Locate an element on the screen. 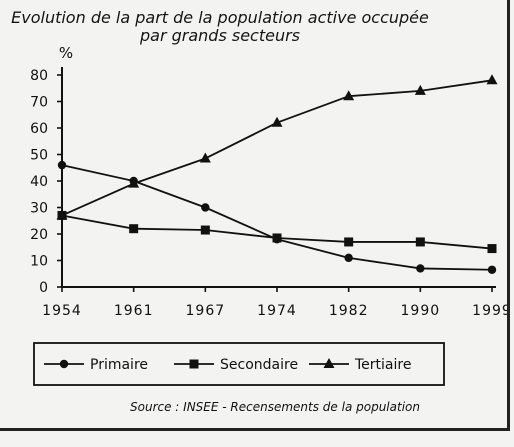 The height and width of the screenshot is (447, 514). y-tick-label: 70 is located at coordinates (39, 103).